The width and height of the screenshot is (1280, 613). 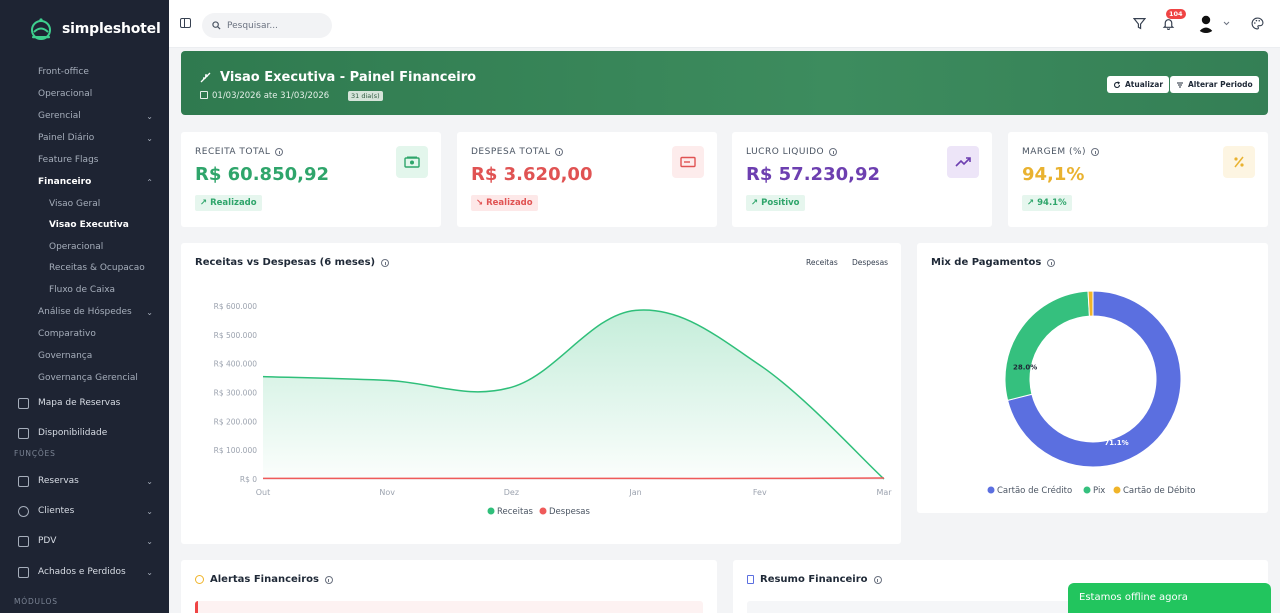 I want to click on sidebar-item-label: Clientes, so click(x=56, y=511).